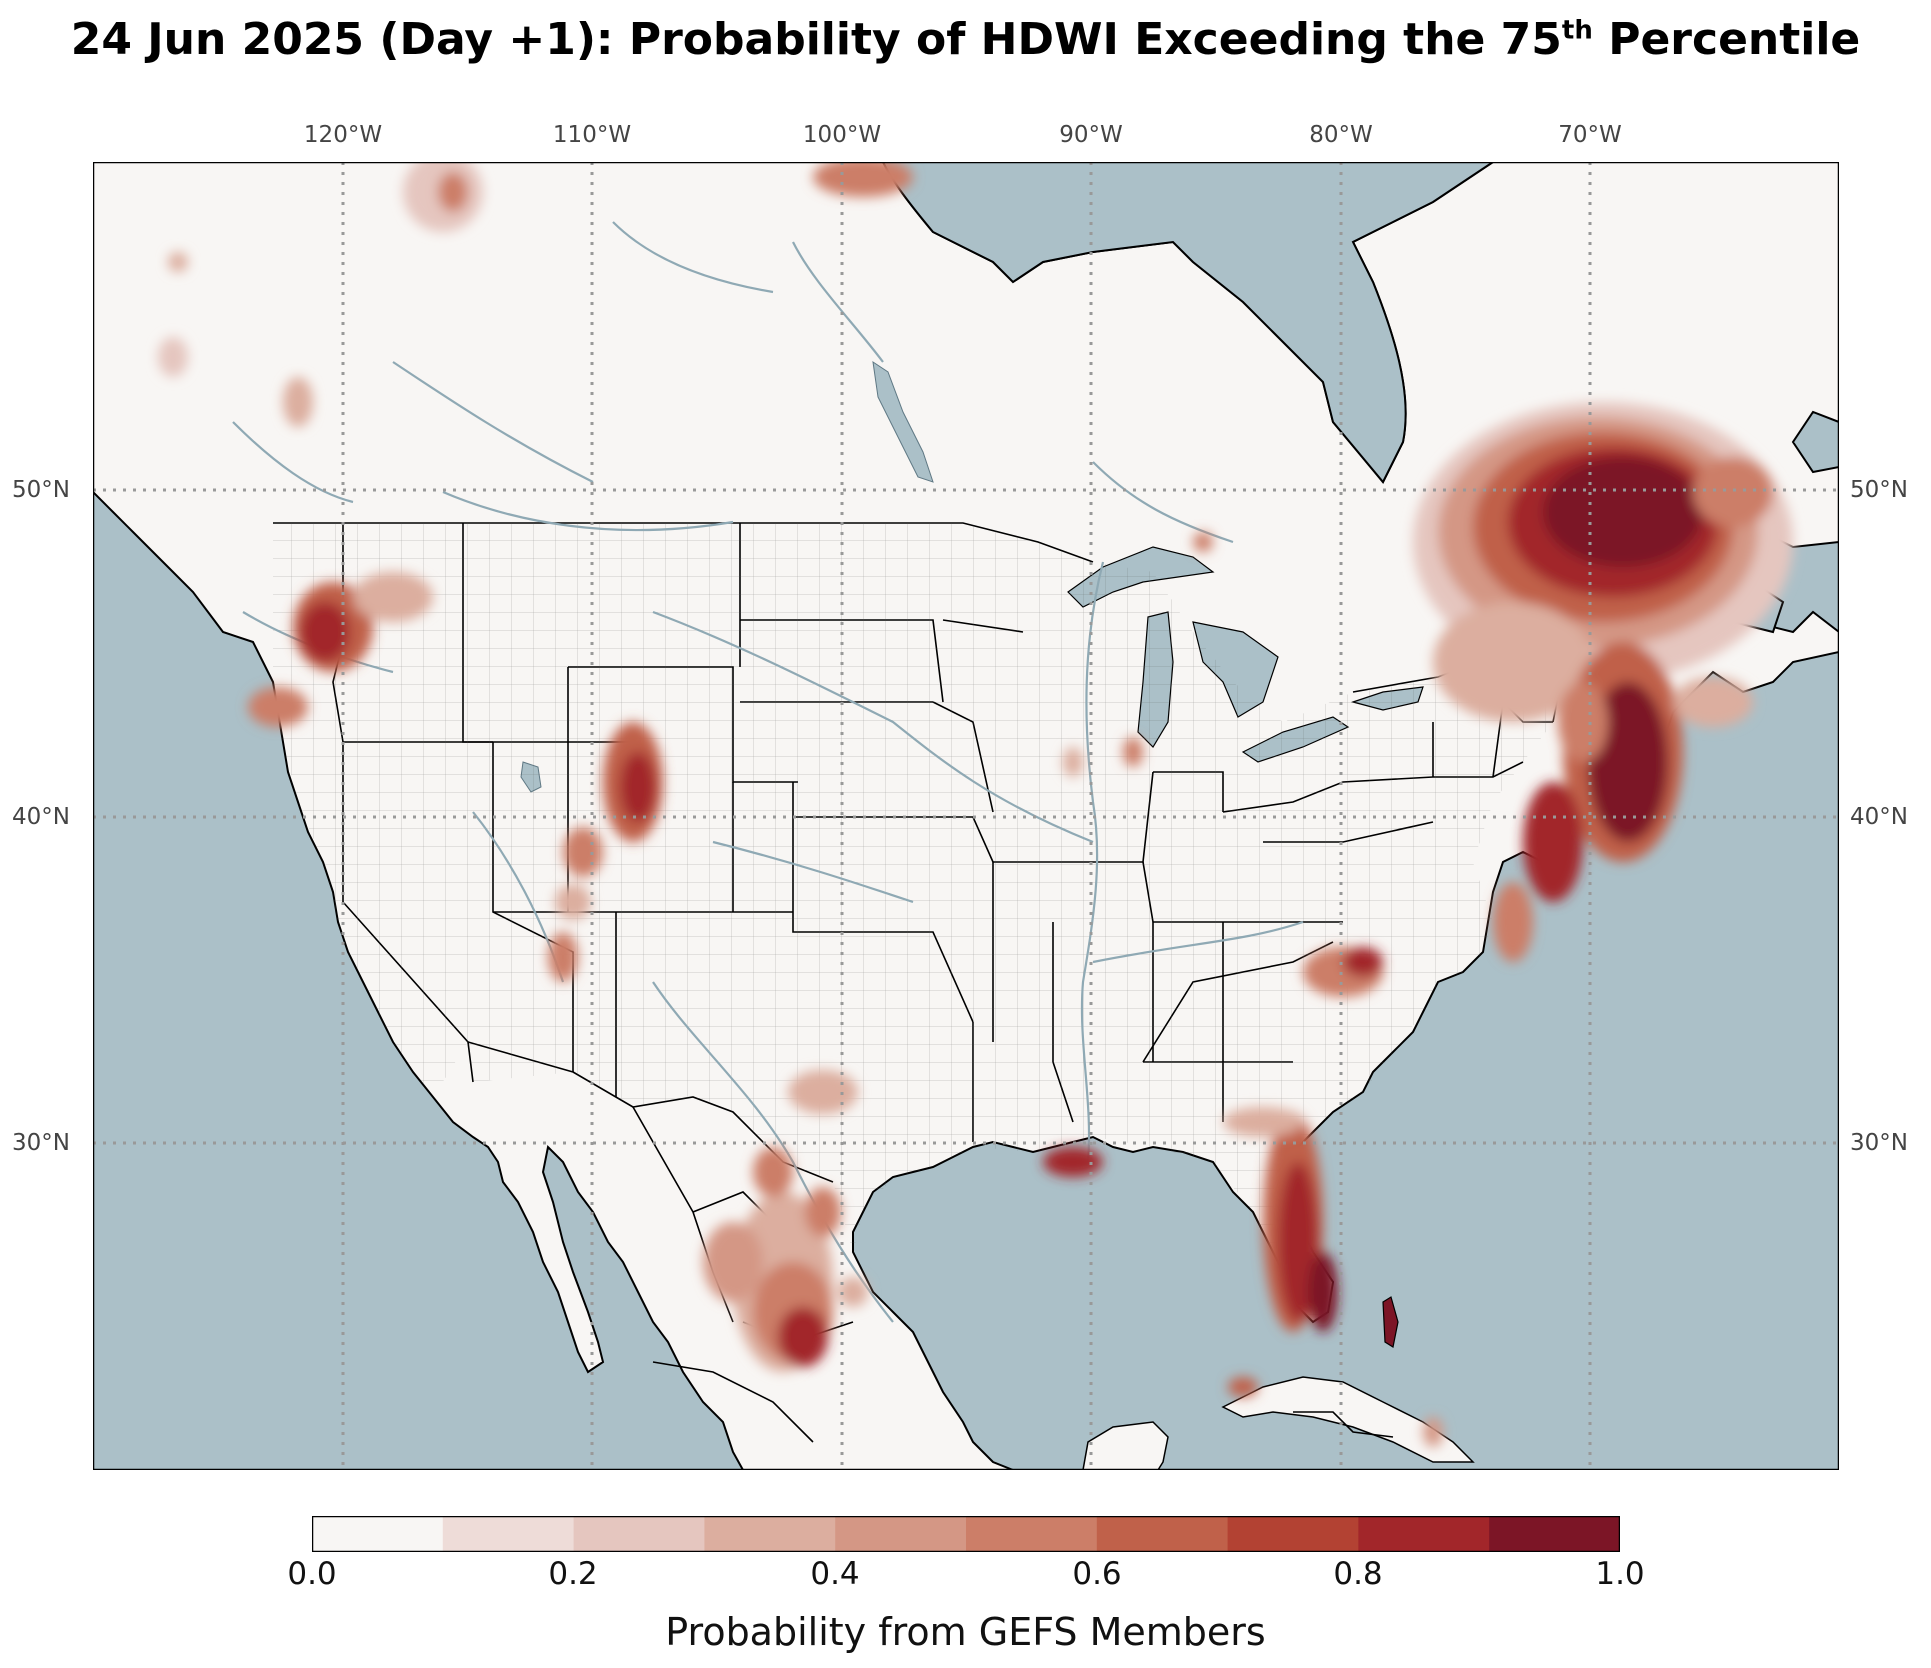  What do you see at coordinates (1620, 1574) in the screenshot?
I see `colorbar-tick-5: 1.0` at bounding box center [1620, 1574].